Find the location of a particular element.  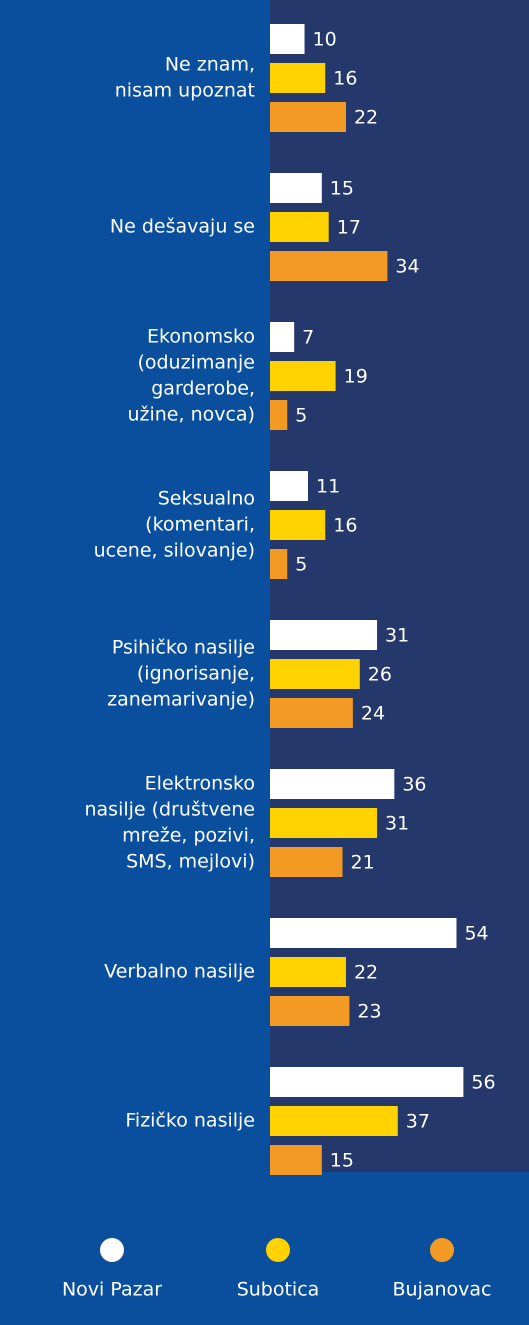

category-label: Psihičko nasilje is located at coordinates (183, 648).